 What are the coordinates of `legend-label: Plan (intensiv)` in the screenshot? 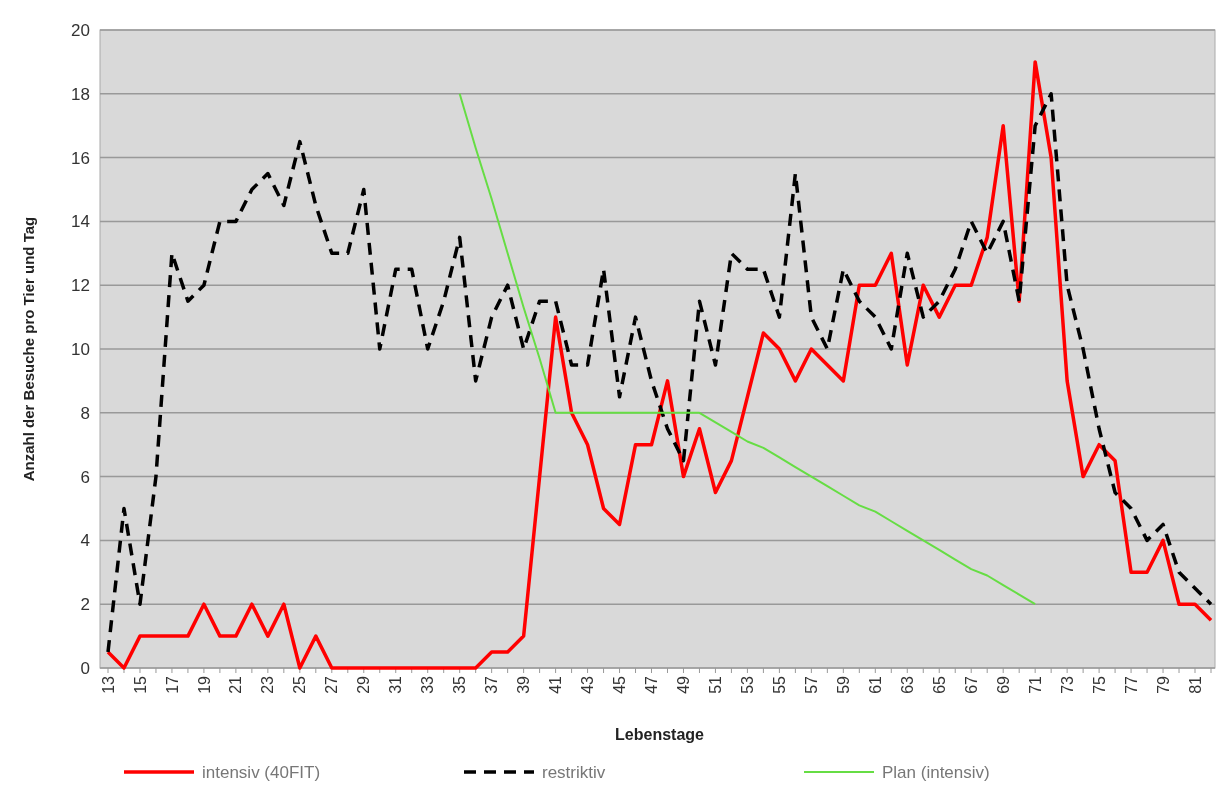 It's located at (936, 772).